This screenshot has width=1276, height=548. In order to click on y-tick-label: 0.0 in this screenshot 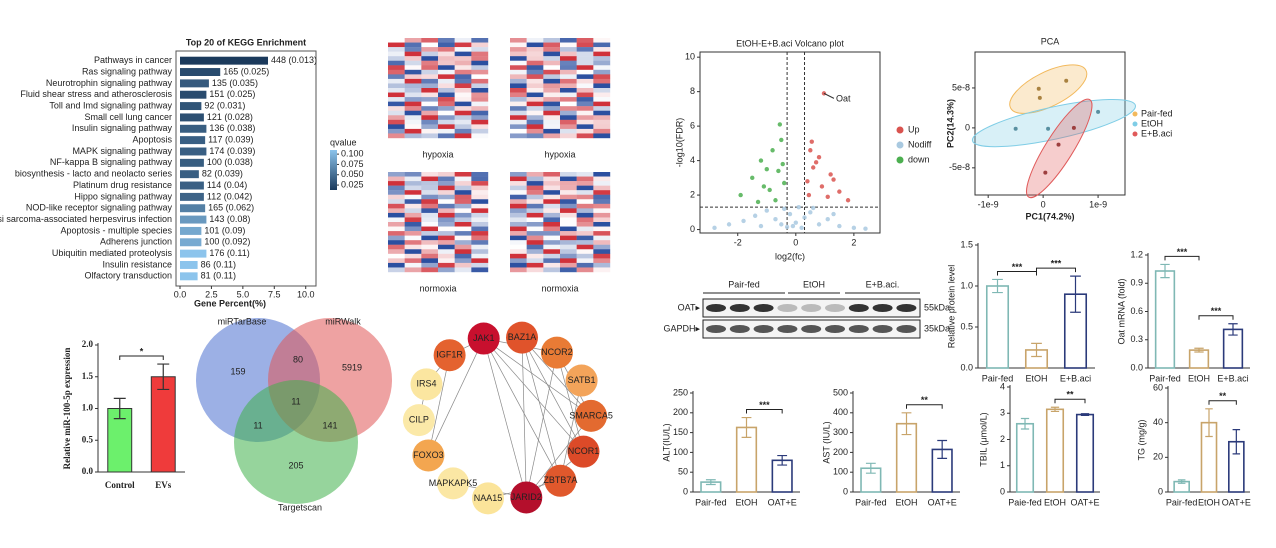, I will do `click(1136, 367)`.